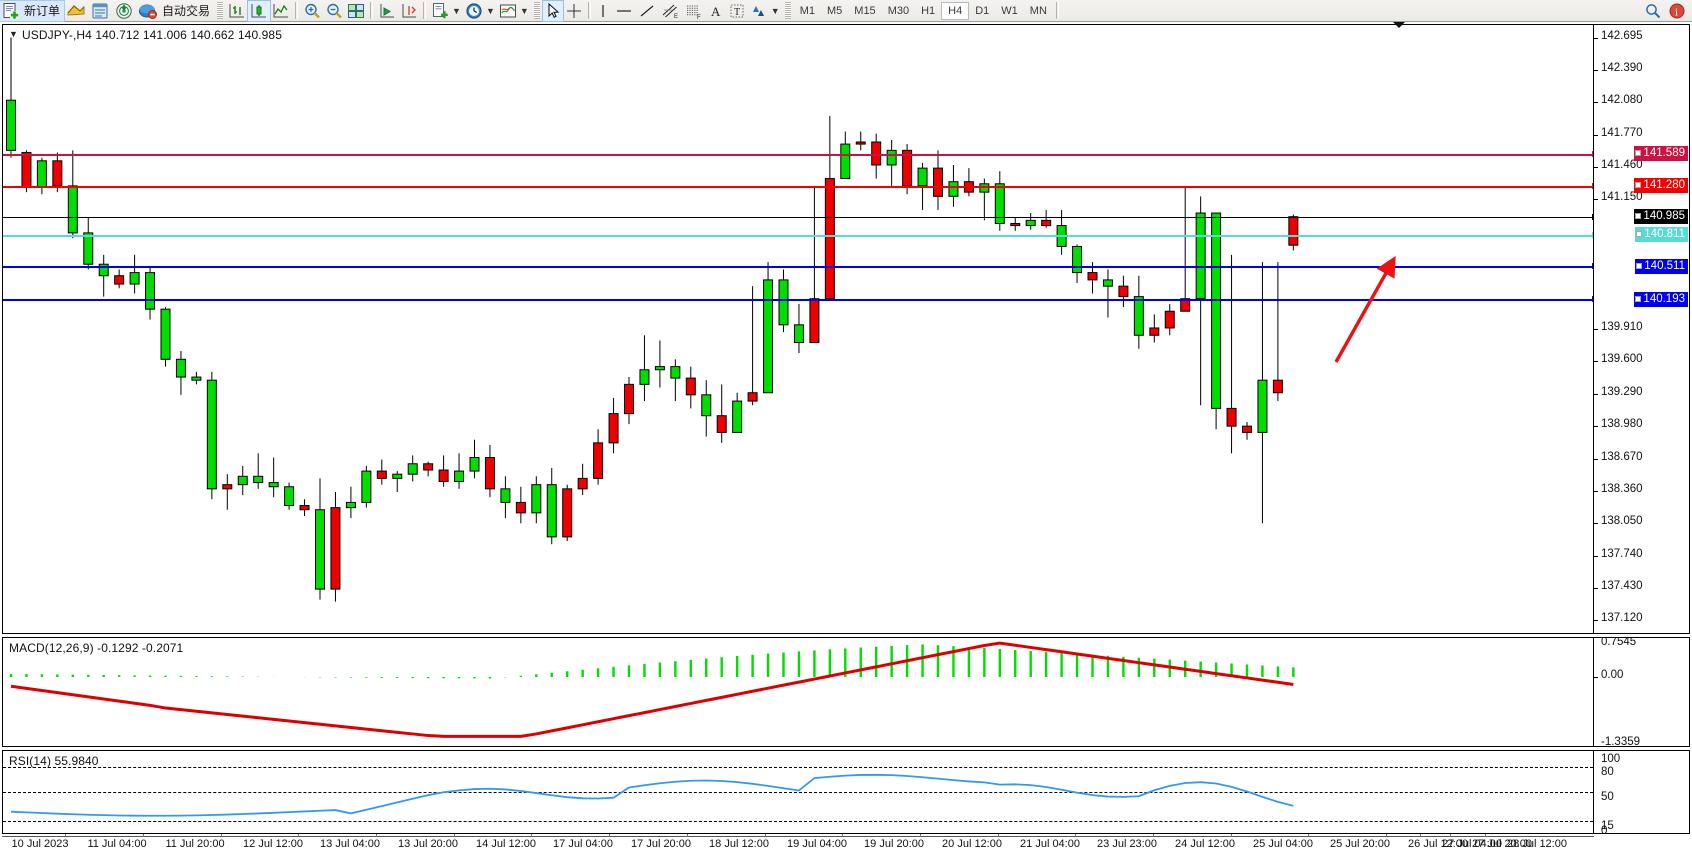  What do you see at coordinates (1664, 216) in the screenshot?
I see `price-label-value: 140.985` at bounding box center [1664, 216].